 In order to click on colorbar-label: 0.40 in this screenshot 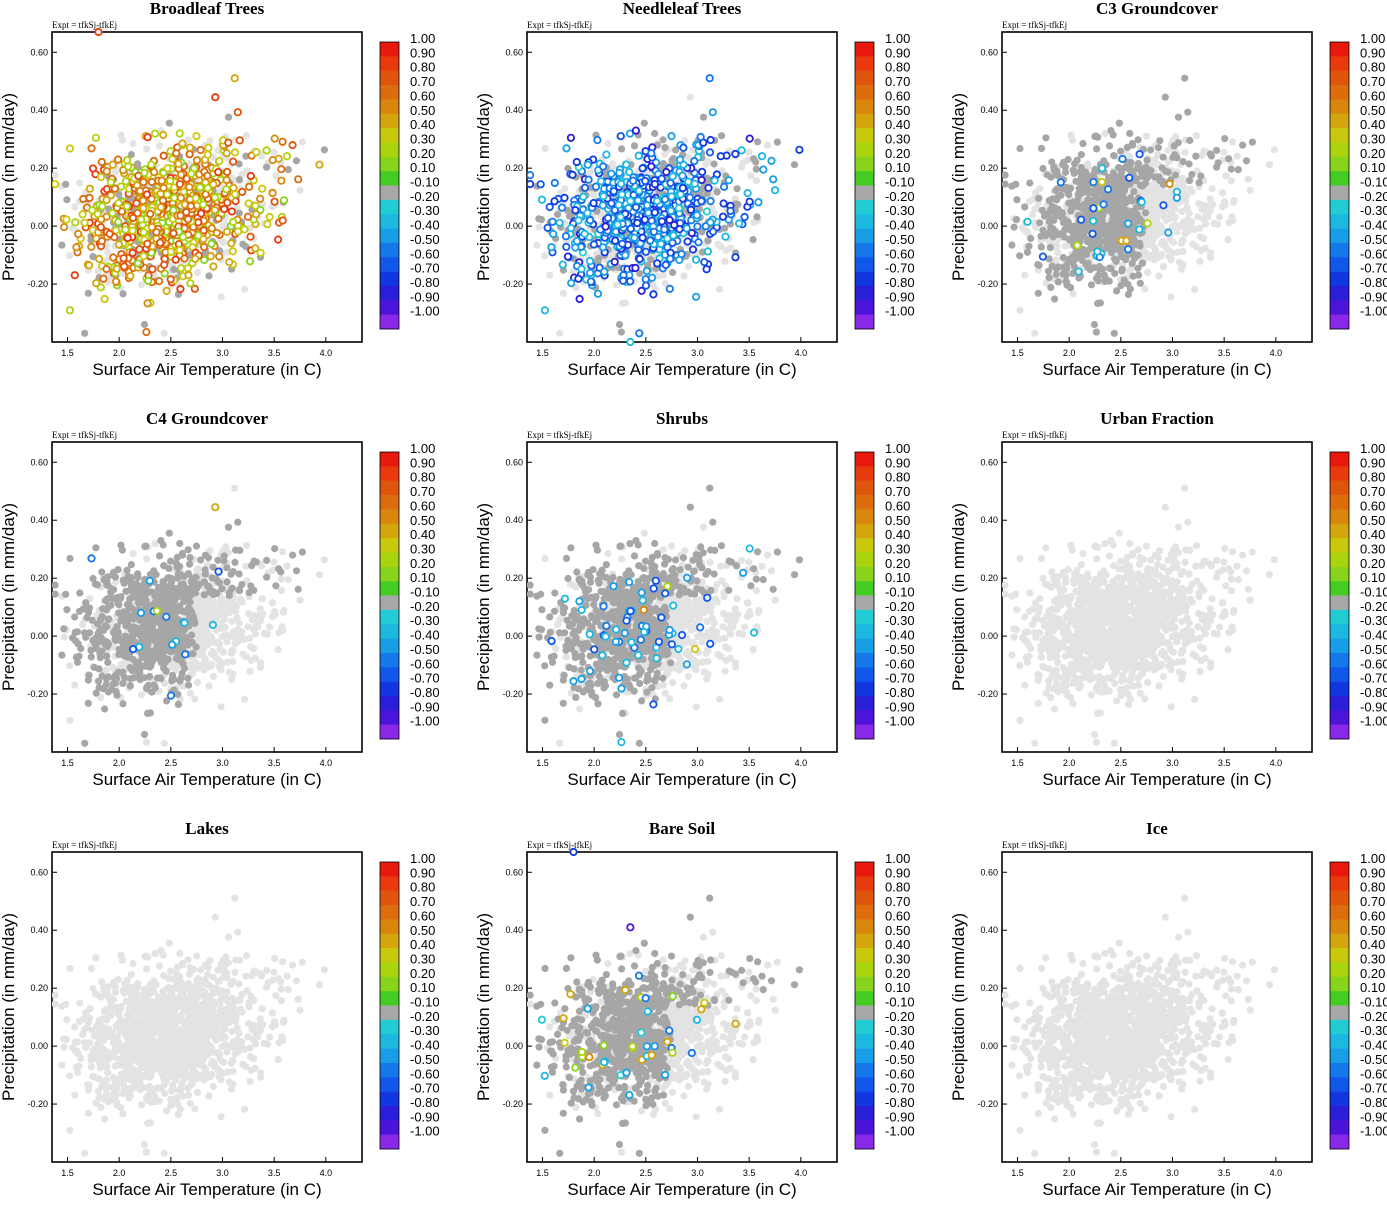, I will do `click(422, 124)`.